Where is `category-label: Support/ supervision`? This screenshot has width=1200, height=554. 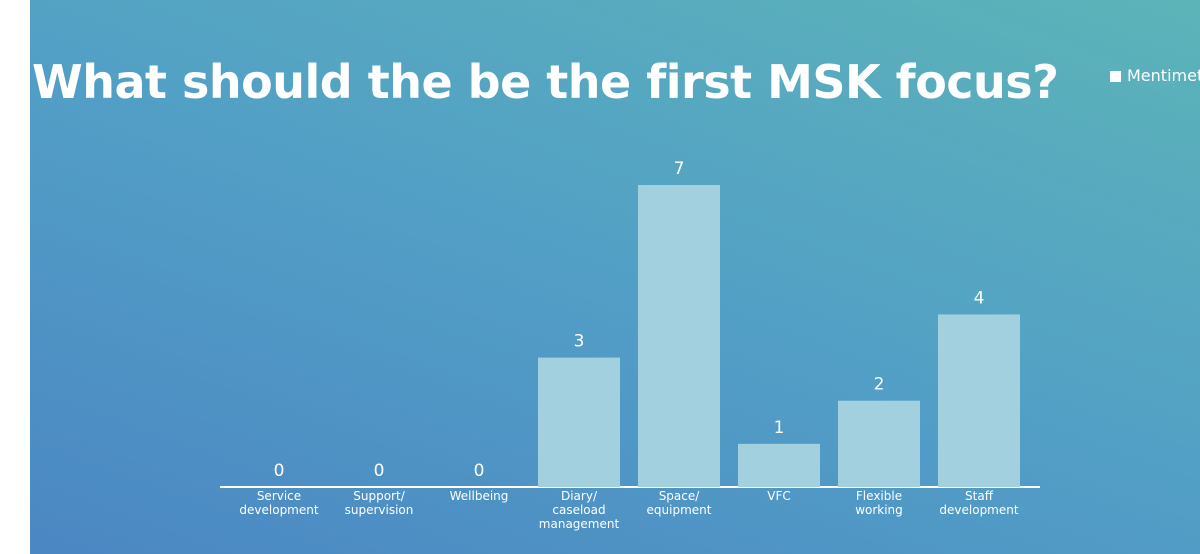
category-label: Support/ supervision is located at coordinates (379, 503).